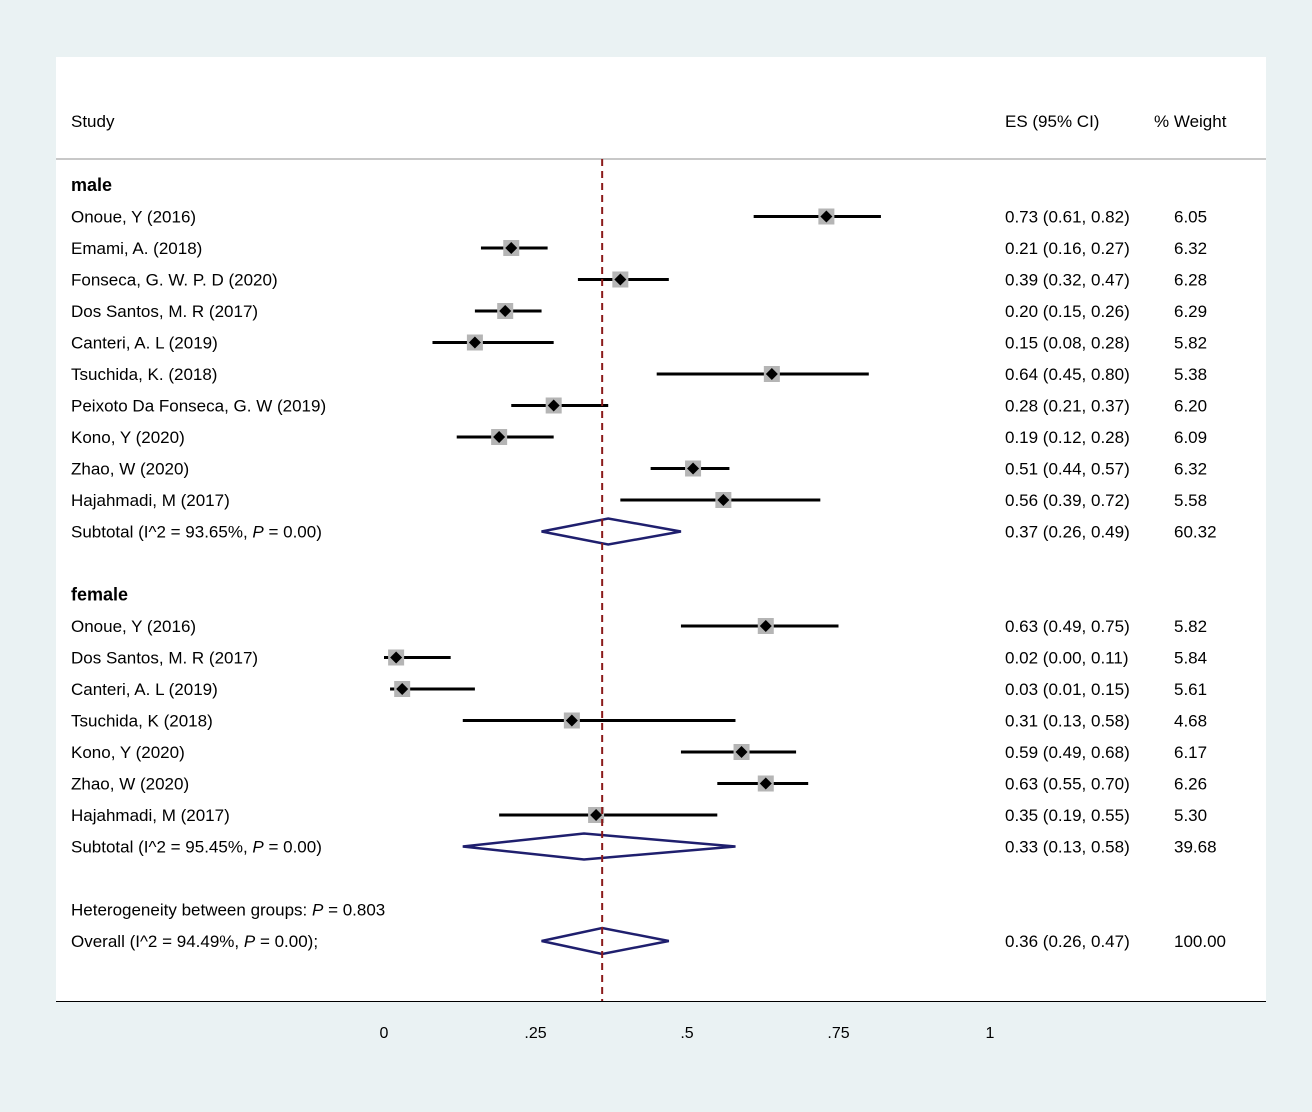  I want to click on g0-subtotal-label: Subtotal (I^2 = 93.65%, P = 0.00), so click(196, 532).